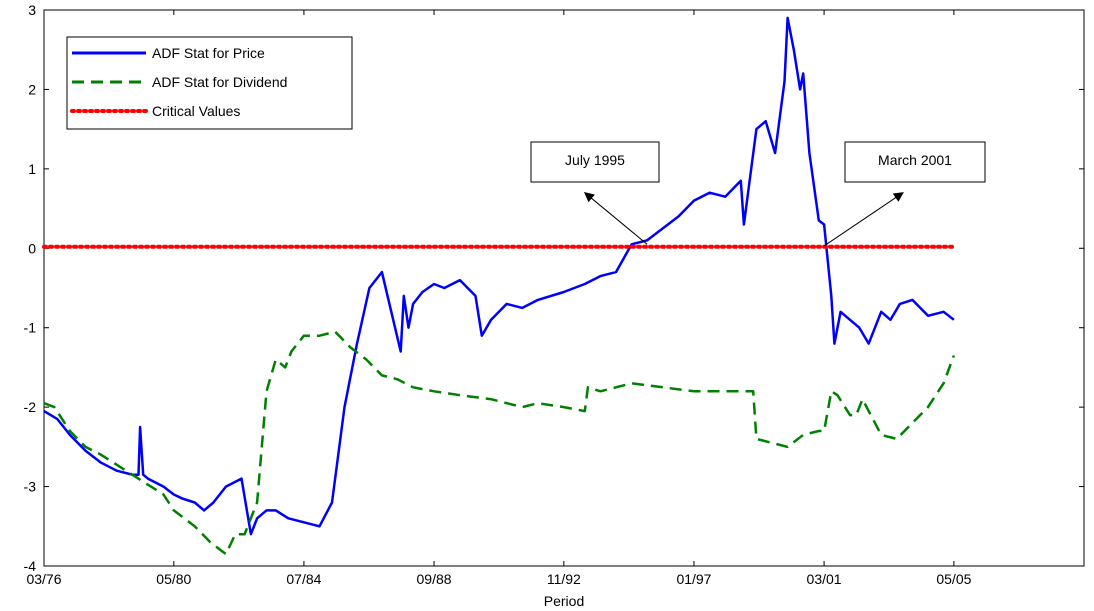 The height and width of the screenshot is (611, 1094). What do you see at coordinates (173, 579) in the screenshot?
I see `x-tick-label: 05/80` at bounding box center [173, 579].